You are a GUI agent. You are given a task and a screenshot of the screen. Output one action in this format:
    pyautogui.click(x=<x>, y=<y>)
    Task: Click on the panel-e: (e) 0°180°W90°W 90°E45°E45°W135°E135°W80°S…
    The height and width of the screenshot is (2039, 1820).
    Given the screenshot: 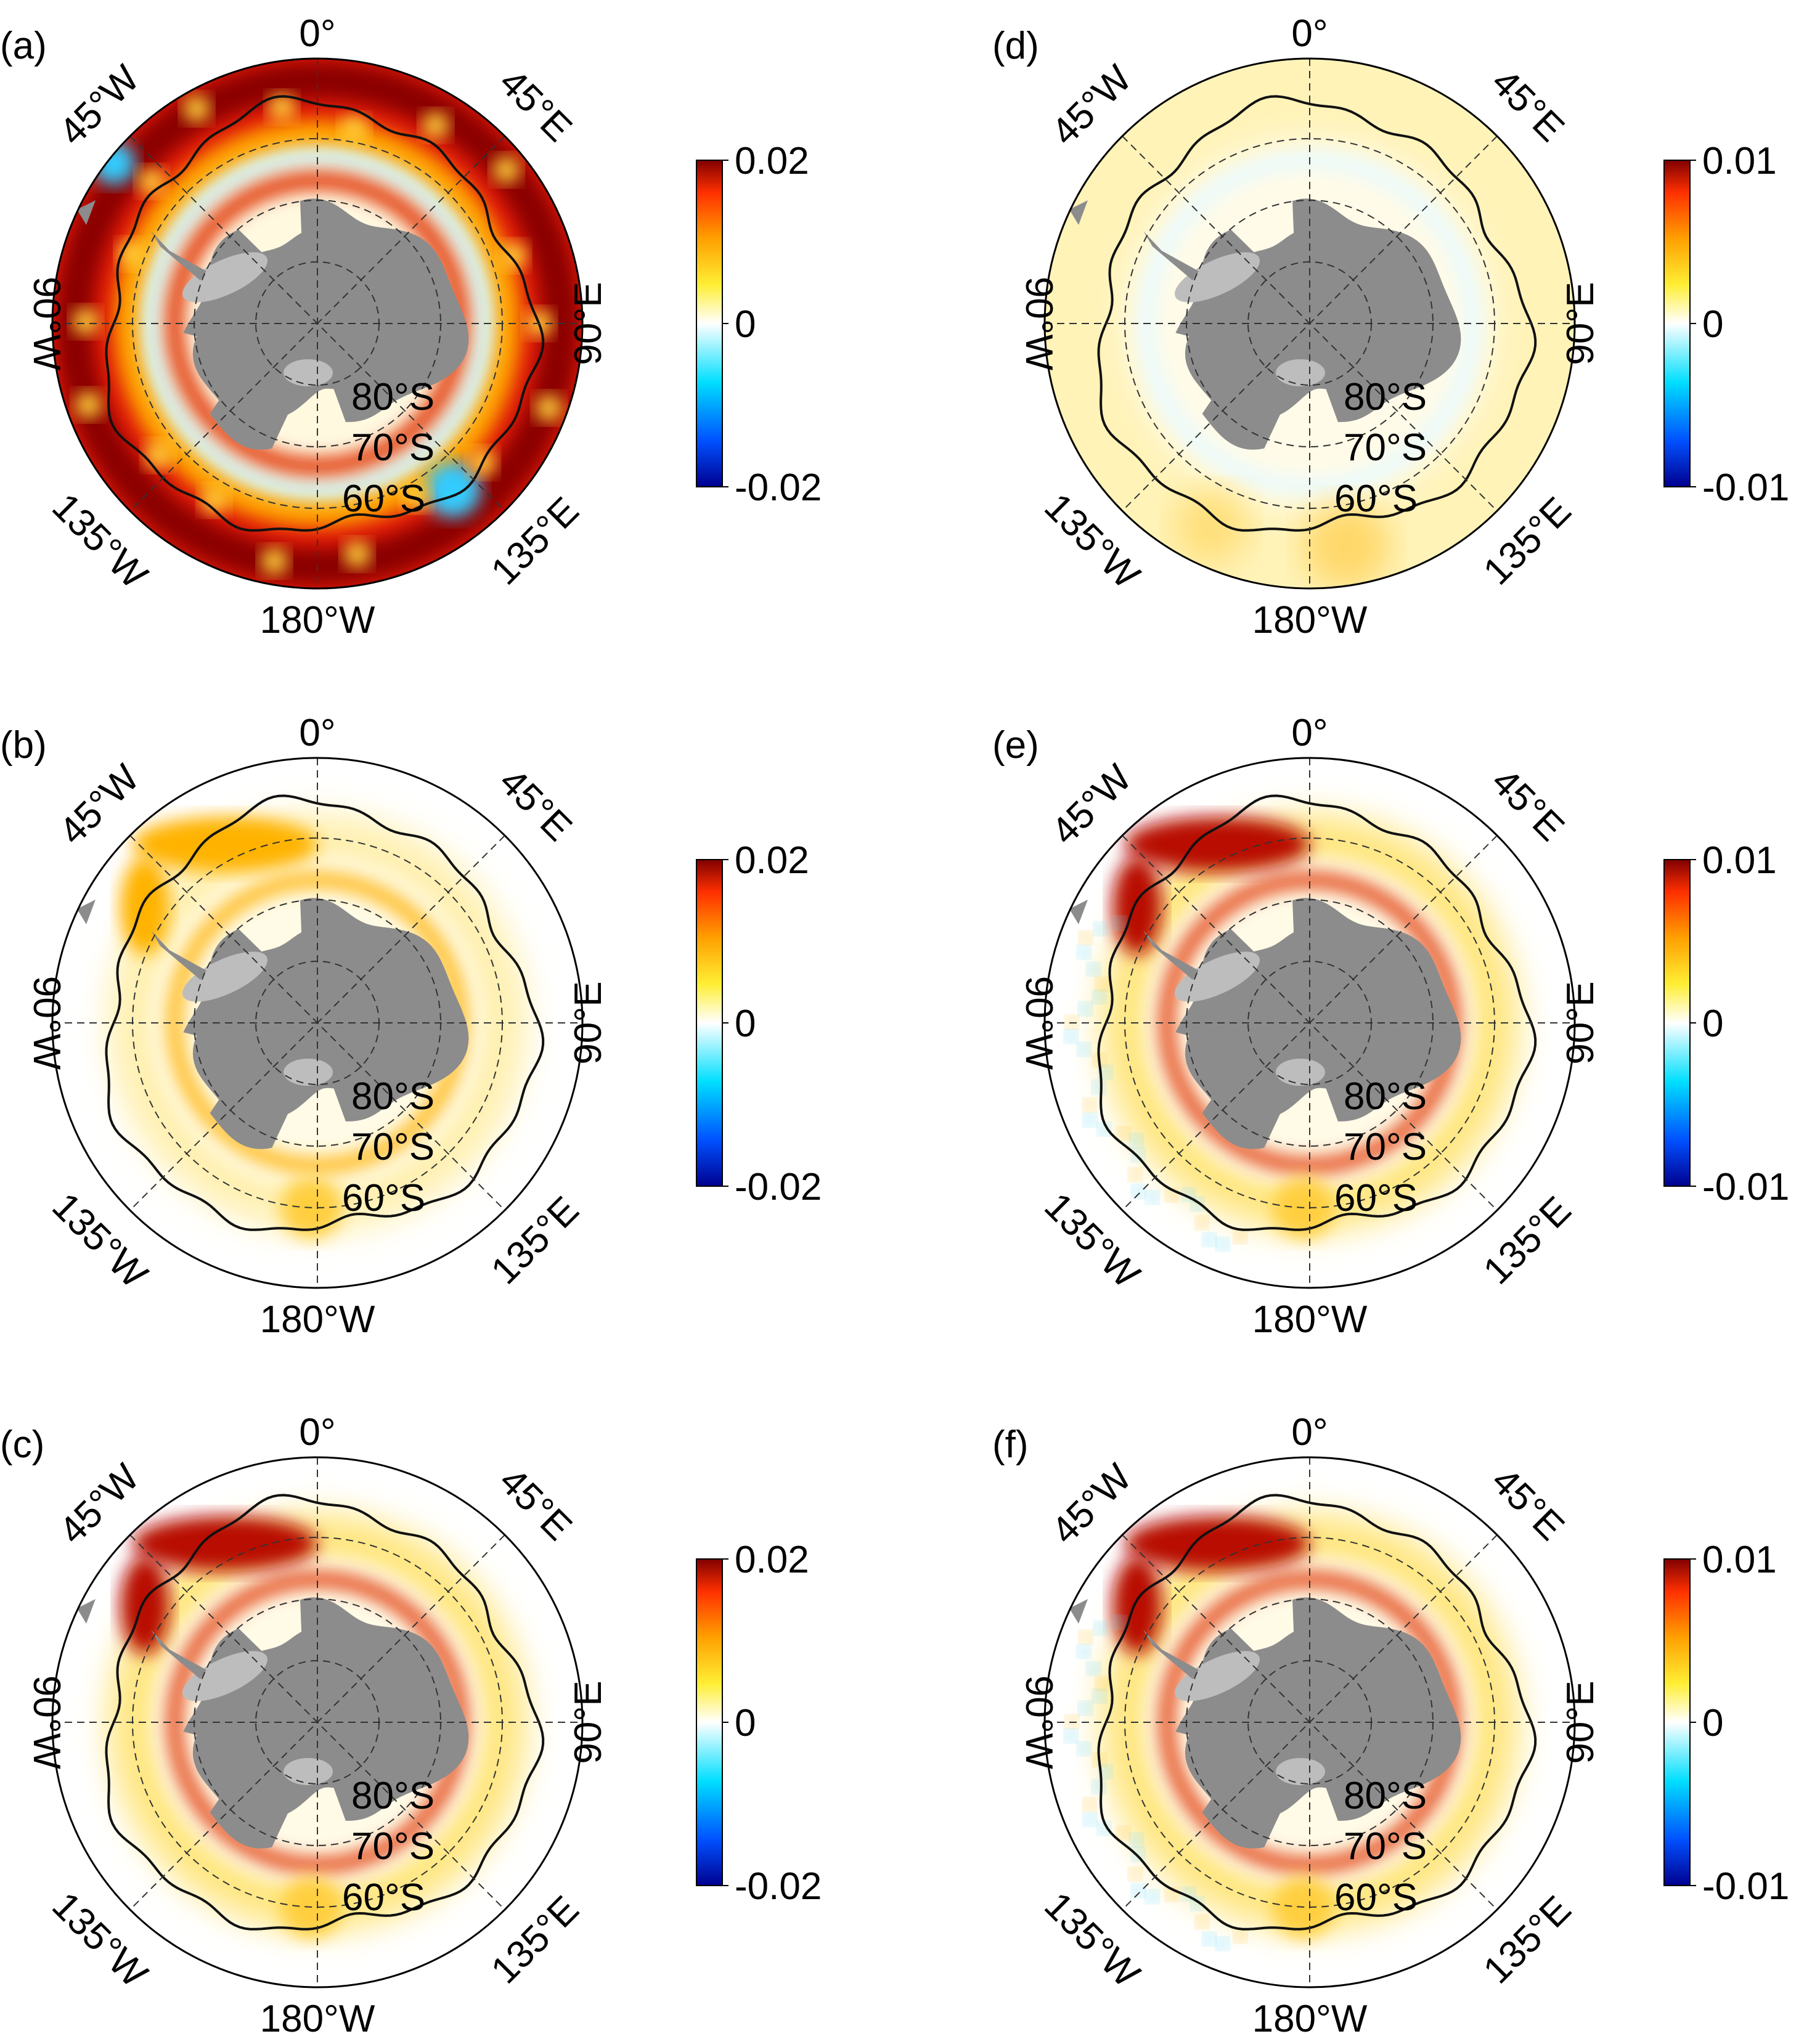 What is the action you would take?
    pyautogui.click(x=1390, y=1026)
    